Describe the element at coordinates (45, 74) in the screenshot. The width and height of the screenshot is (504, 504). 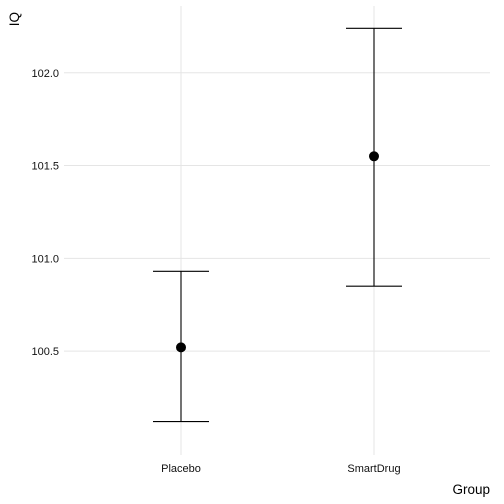
I see `y-tick-label: 102.0` at that location.